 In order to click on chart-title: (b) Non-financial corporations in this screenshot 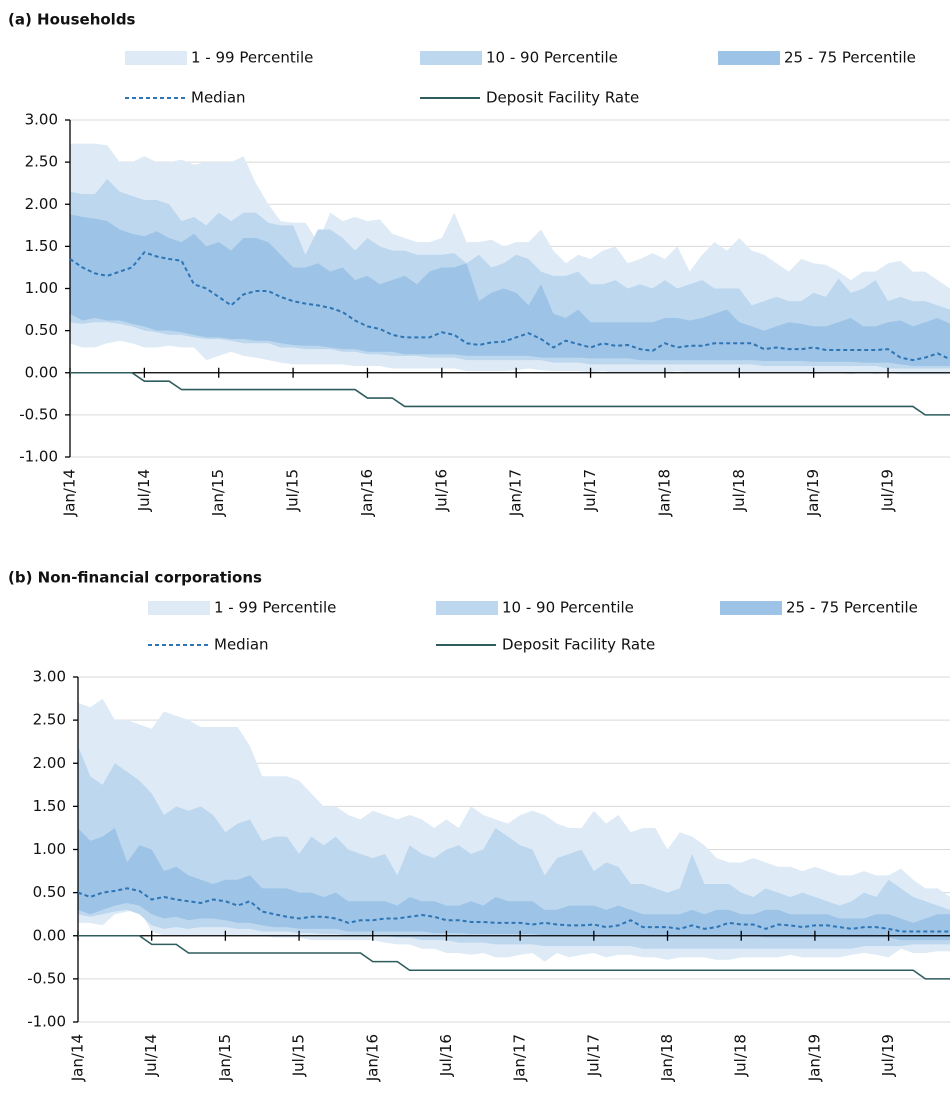, I will do `click(135, 578)`.